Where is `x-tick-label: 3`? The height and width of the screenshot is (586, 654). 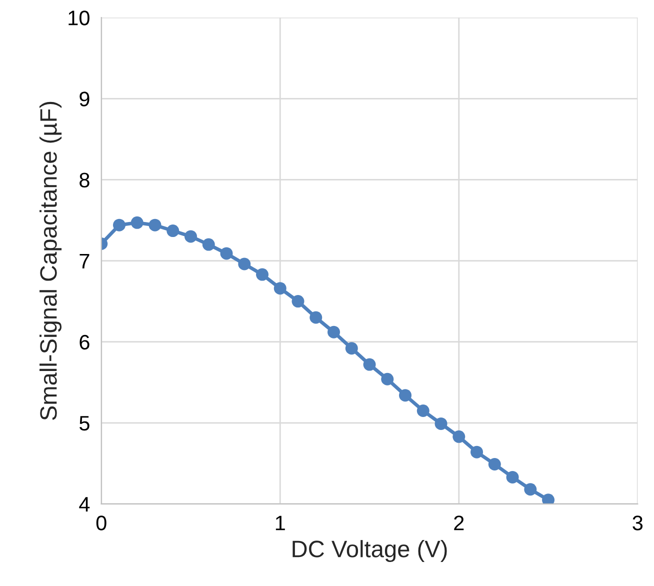 x-tick-label: 3 is located at coordinates (637, 523).